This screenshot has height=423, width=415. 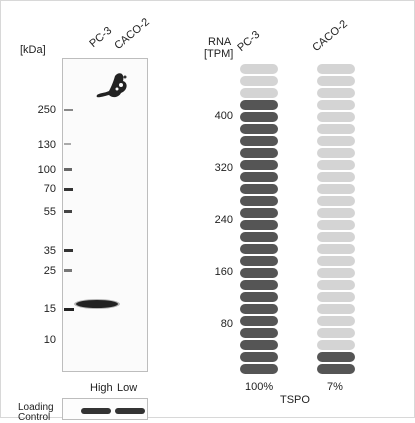 I want to click on rna-unit: [TPM], so click(x=219, y=54).